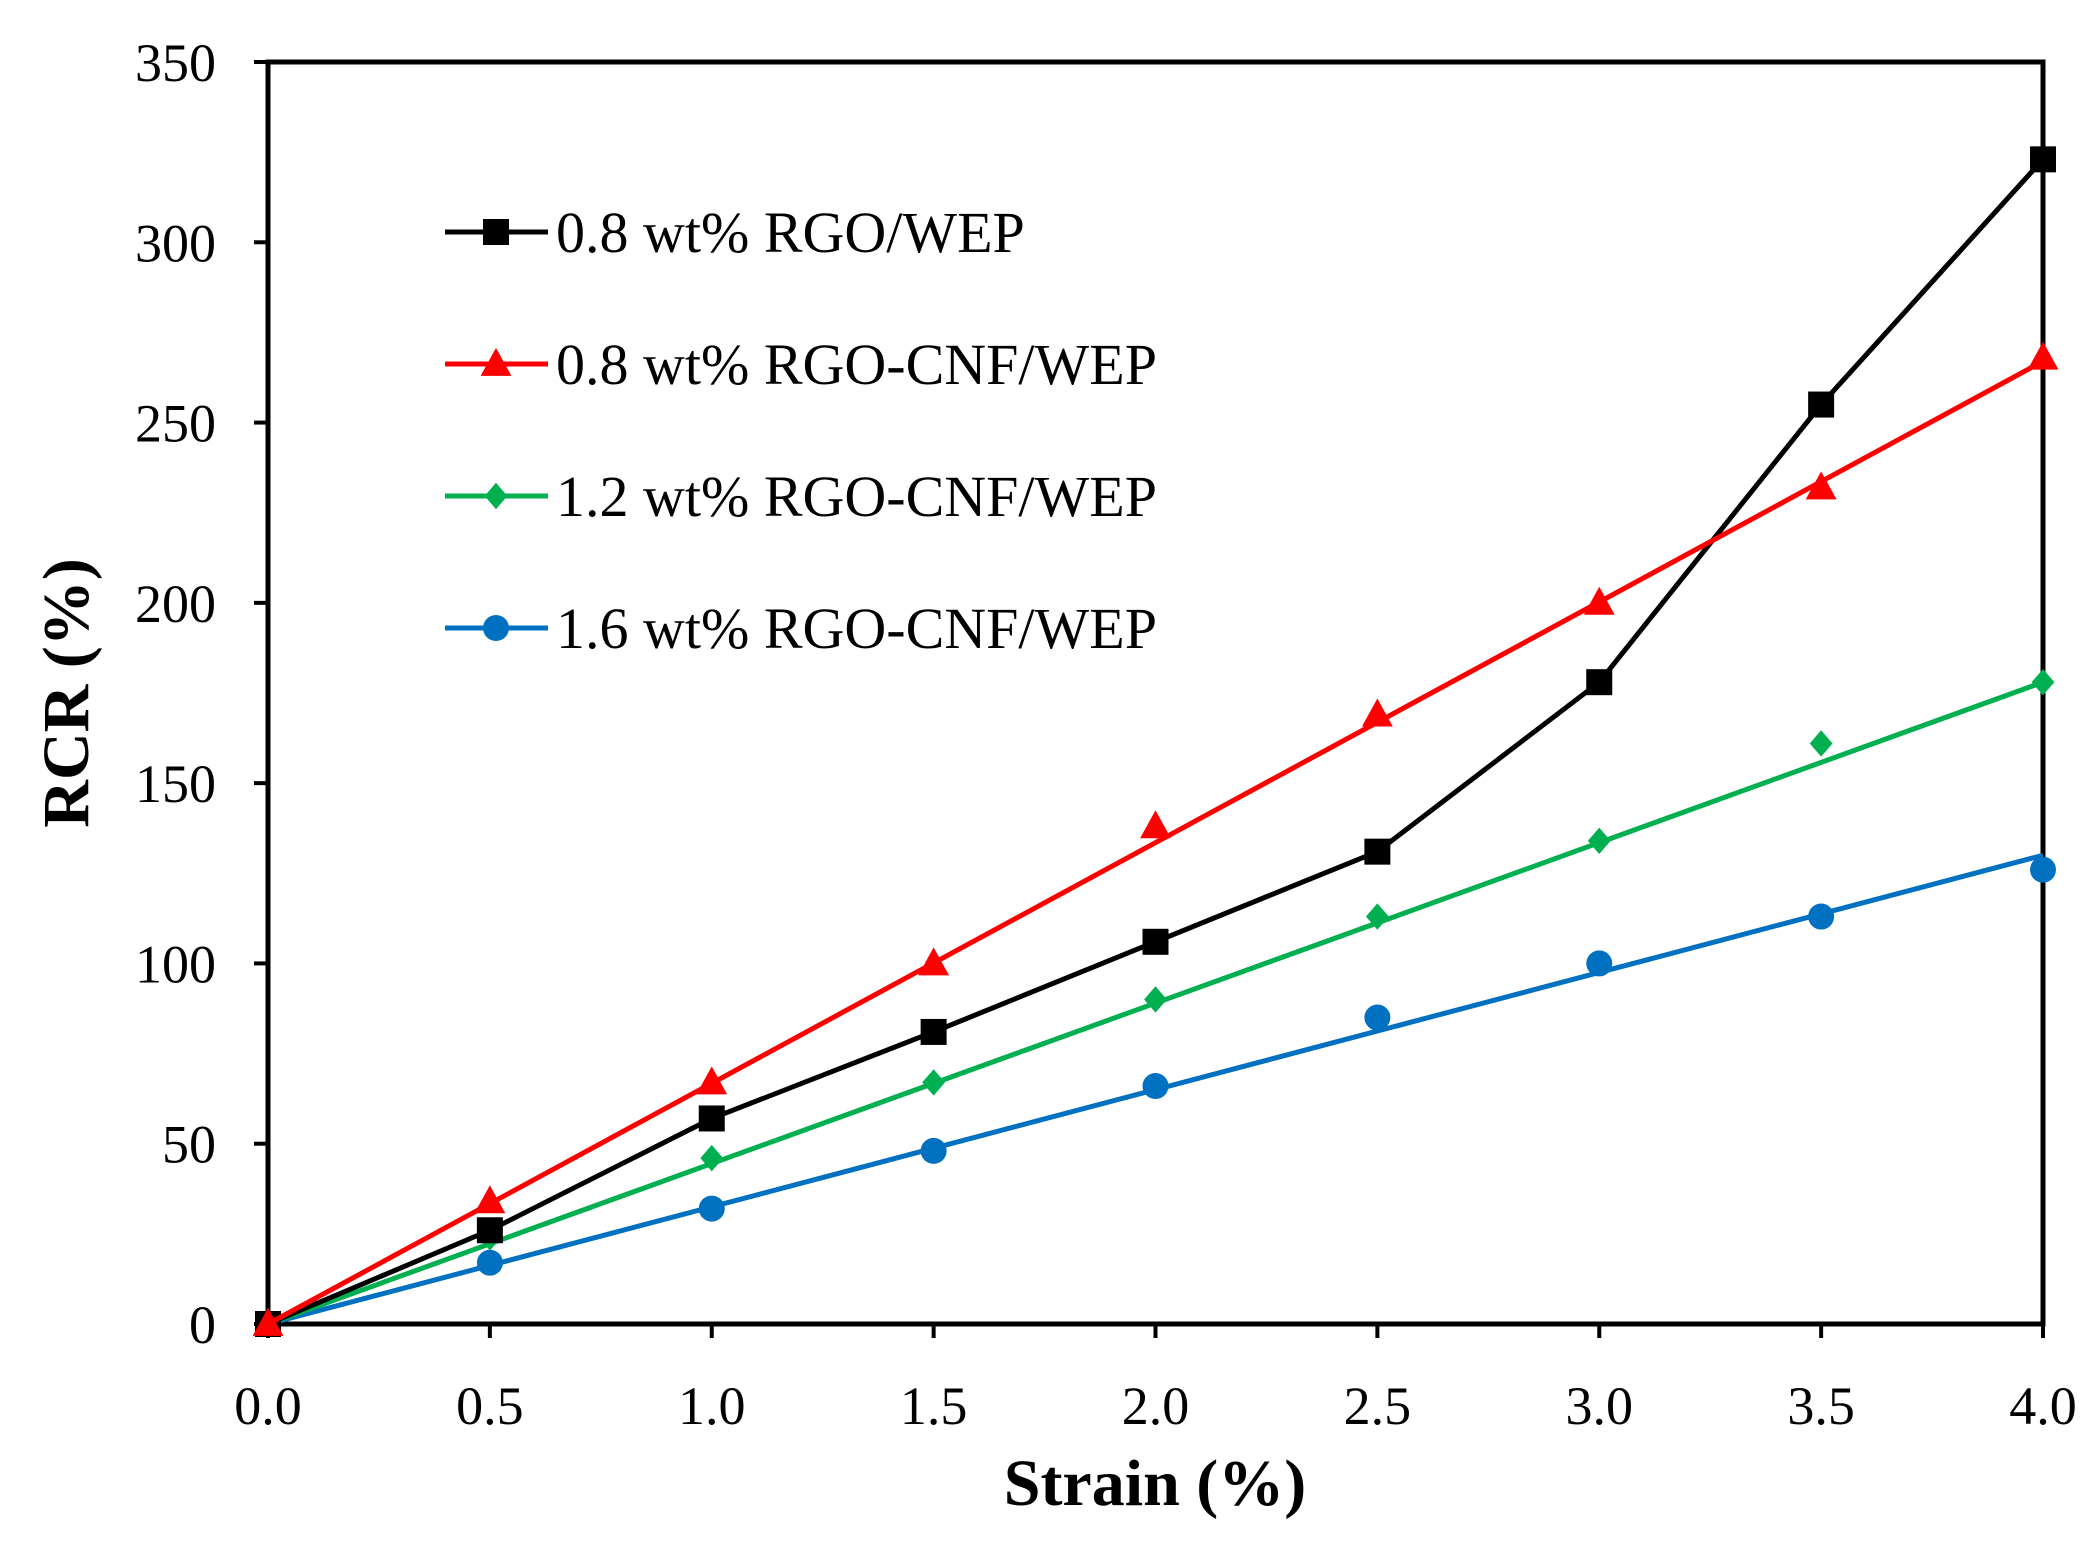  What do you see at coordinates (1600, 1406) in the screenshot?
I see `x-tick-label: 3.0` at bounding box center [1600, 1406].